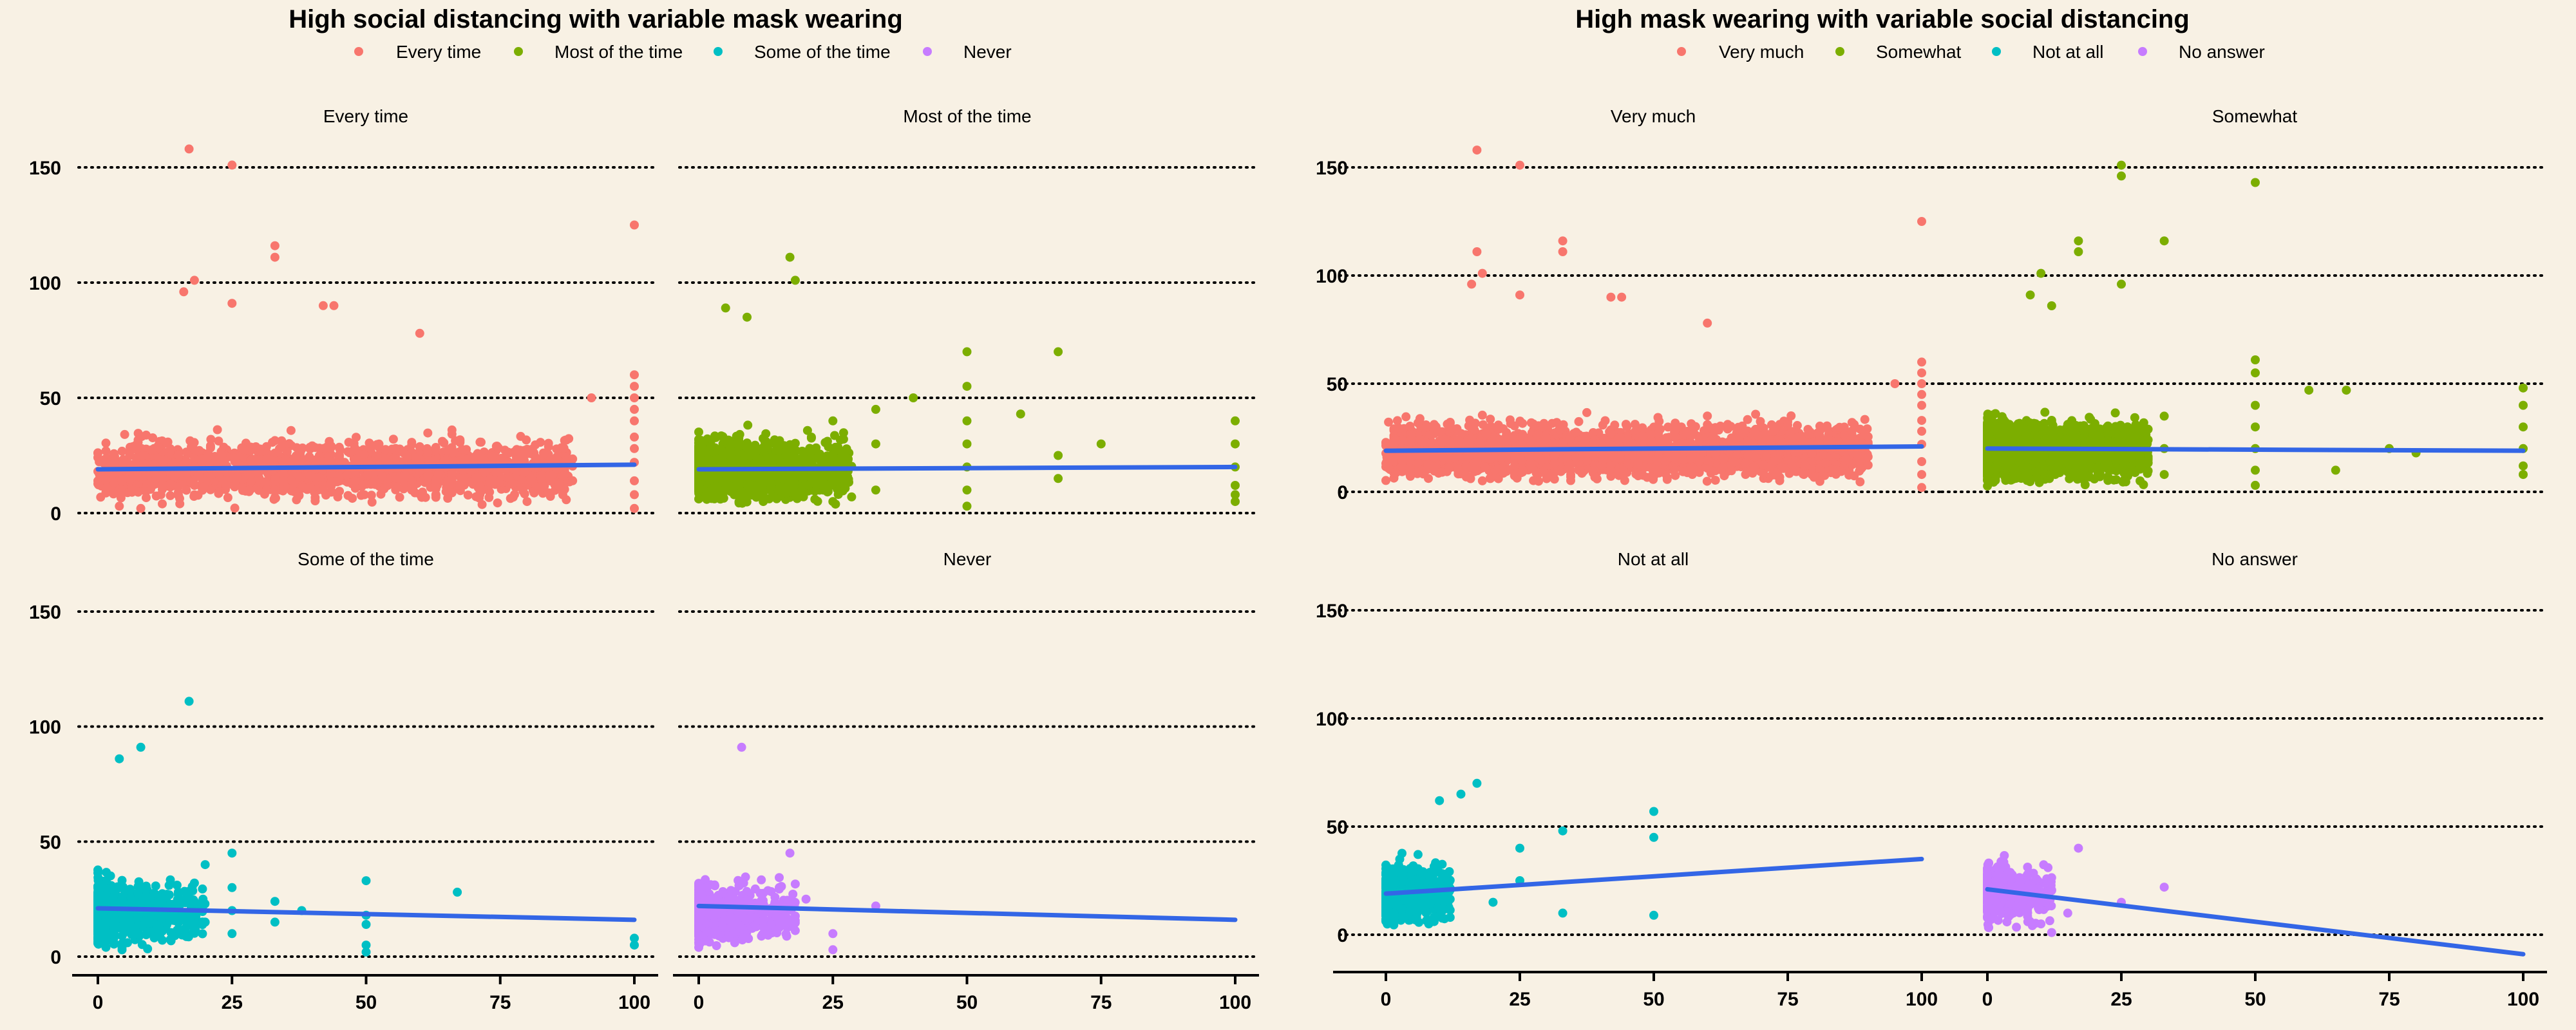 This screenshot has width=2576, height=1030. Describe the element at coordinates (968, 559) in the screenshot. I see `panel-label-never: Never` at that location.